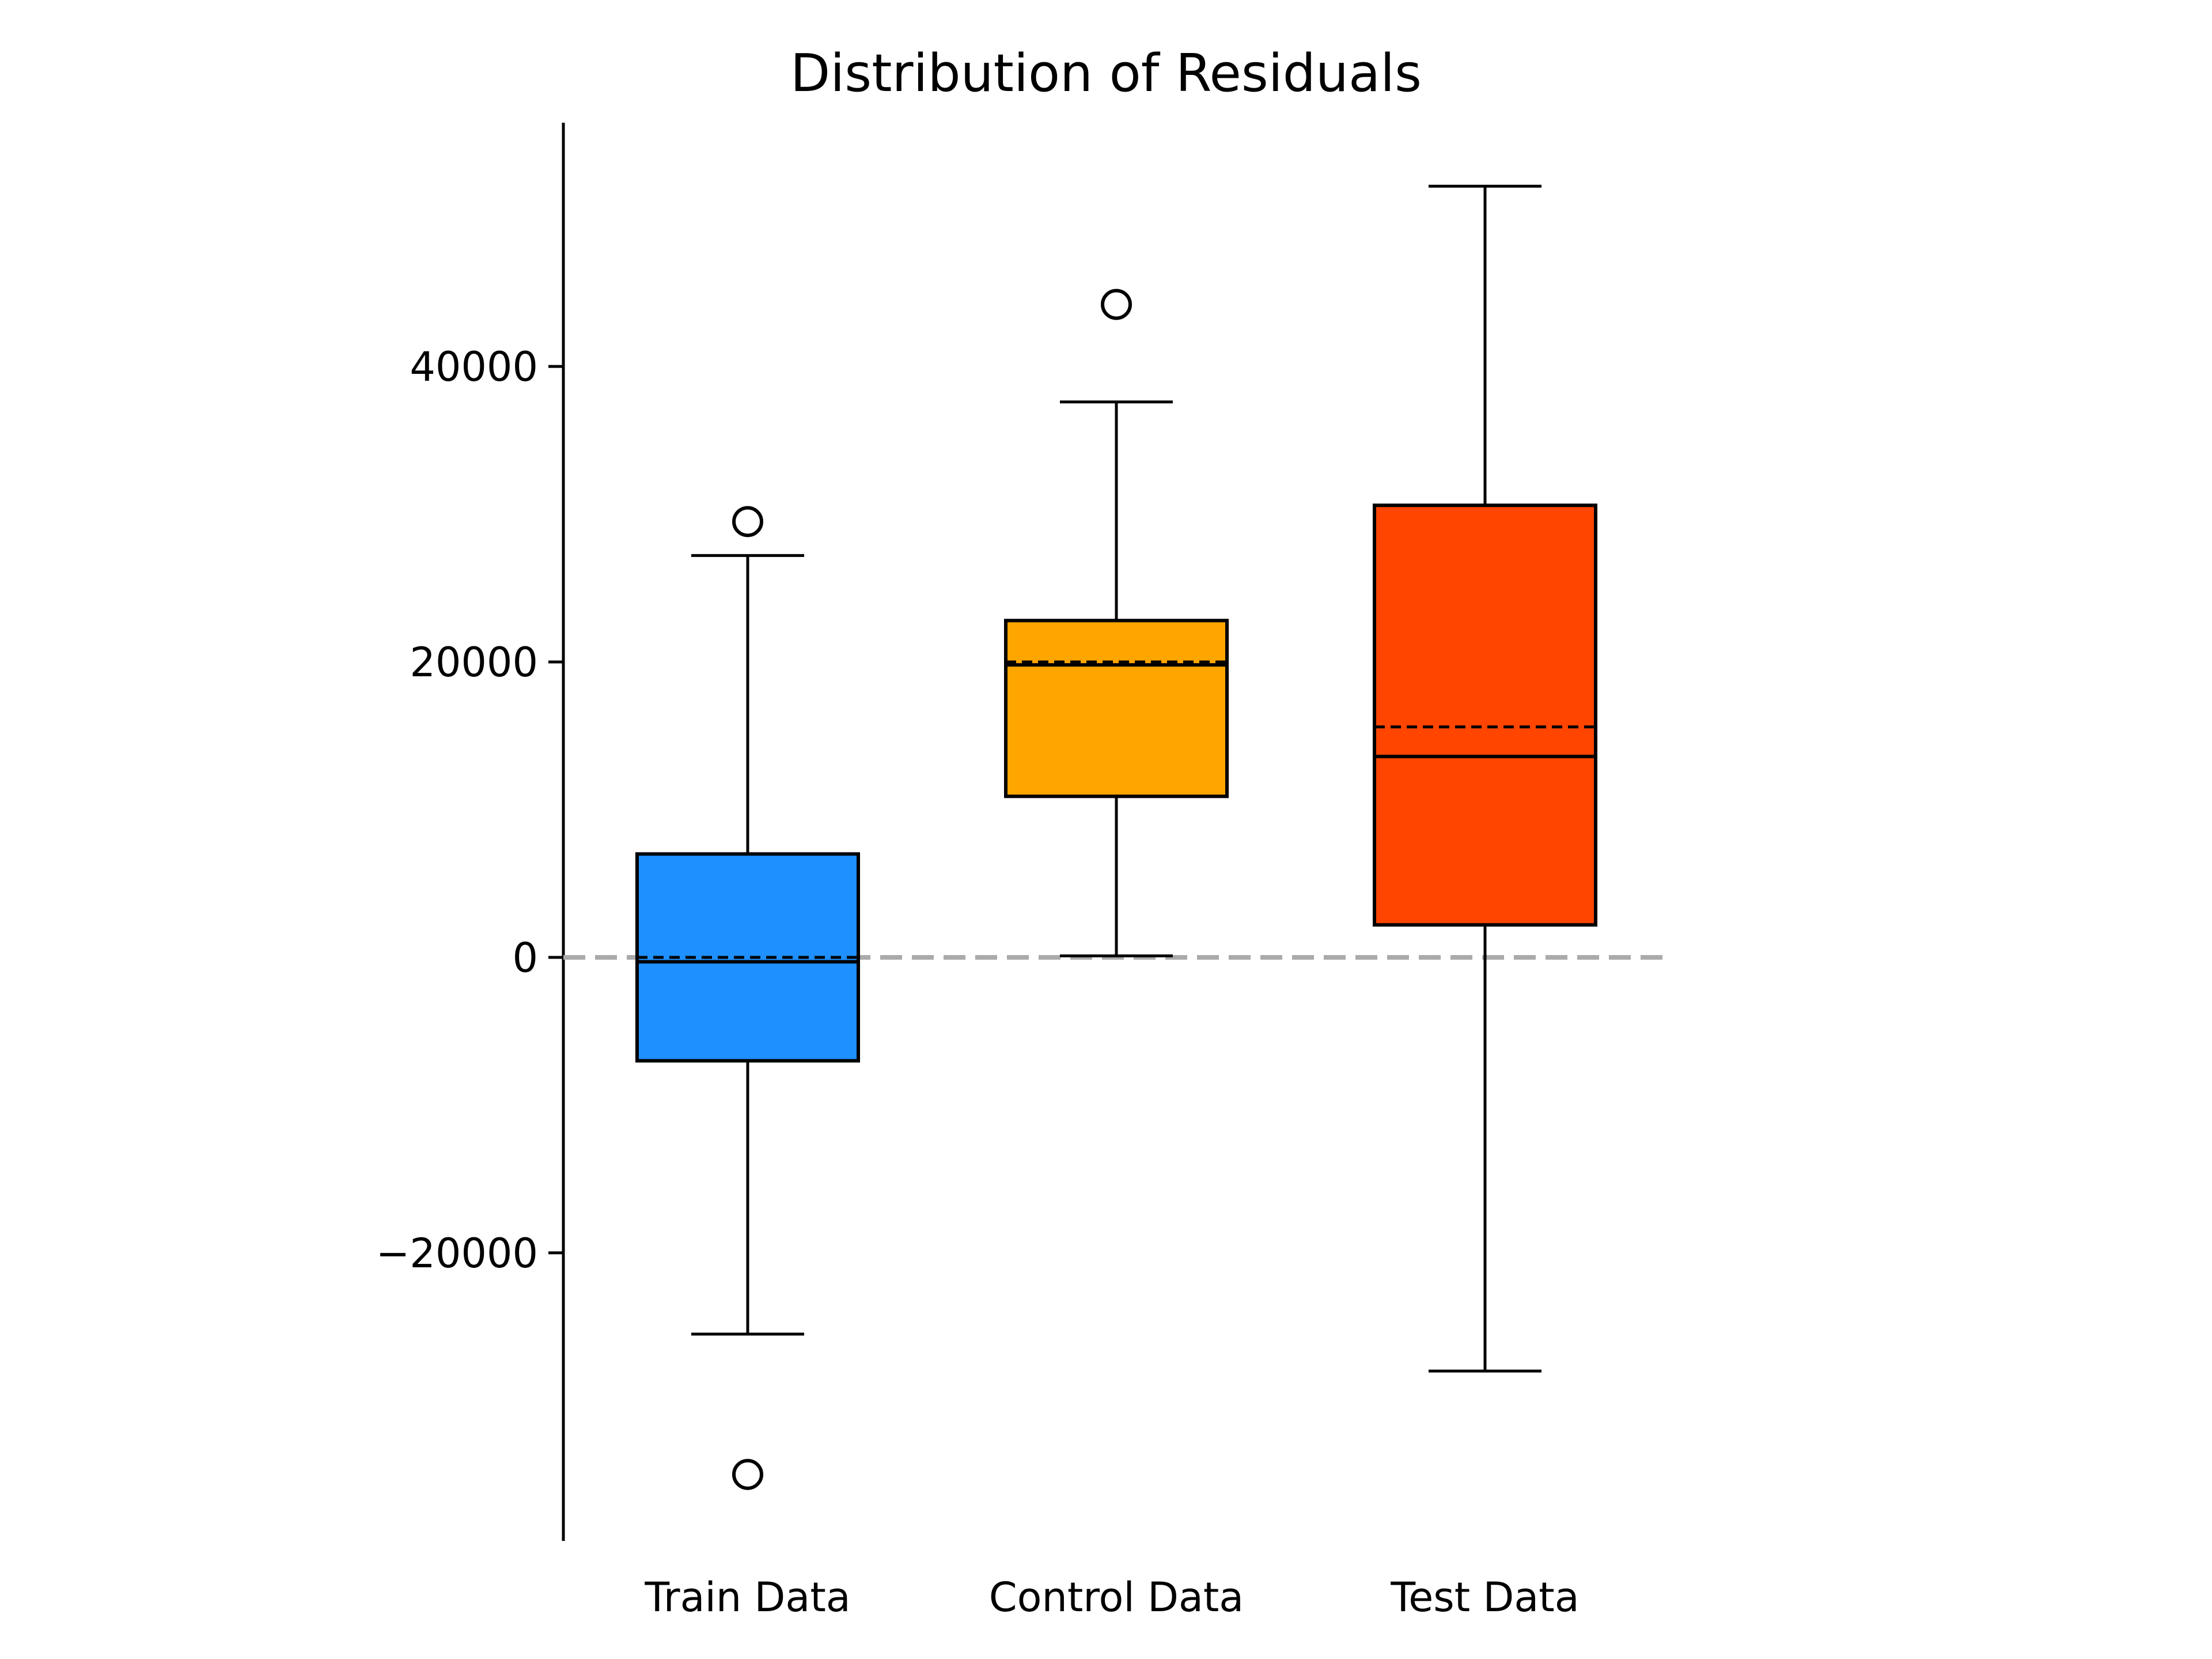 The width and height of the screenshot is (2212, 1659). Describe the element at coordinates (525, 958) in the screenshot. I see `y-tick-label: 0` at that location.